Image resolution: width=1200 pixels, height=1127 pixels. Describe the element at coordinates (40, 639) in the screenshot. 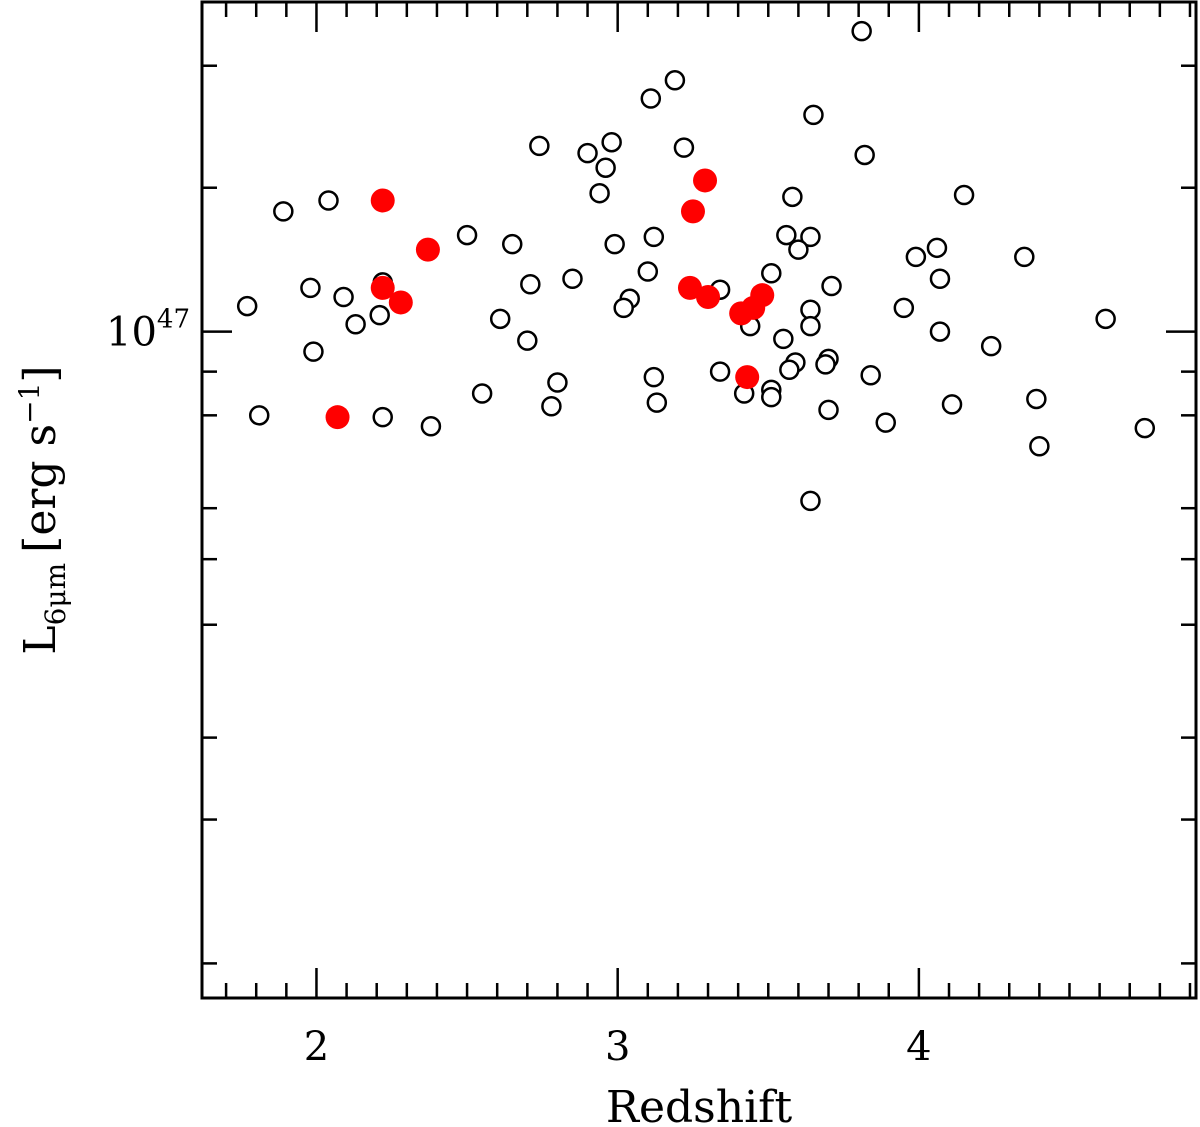

I see `y-axis-label-main: L` at that location.